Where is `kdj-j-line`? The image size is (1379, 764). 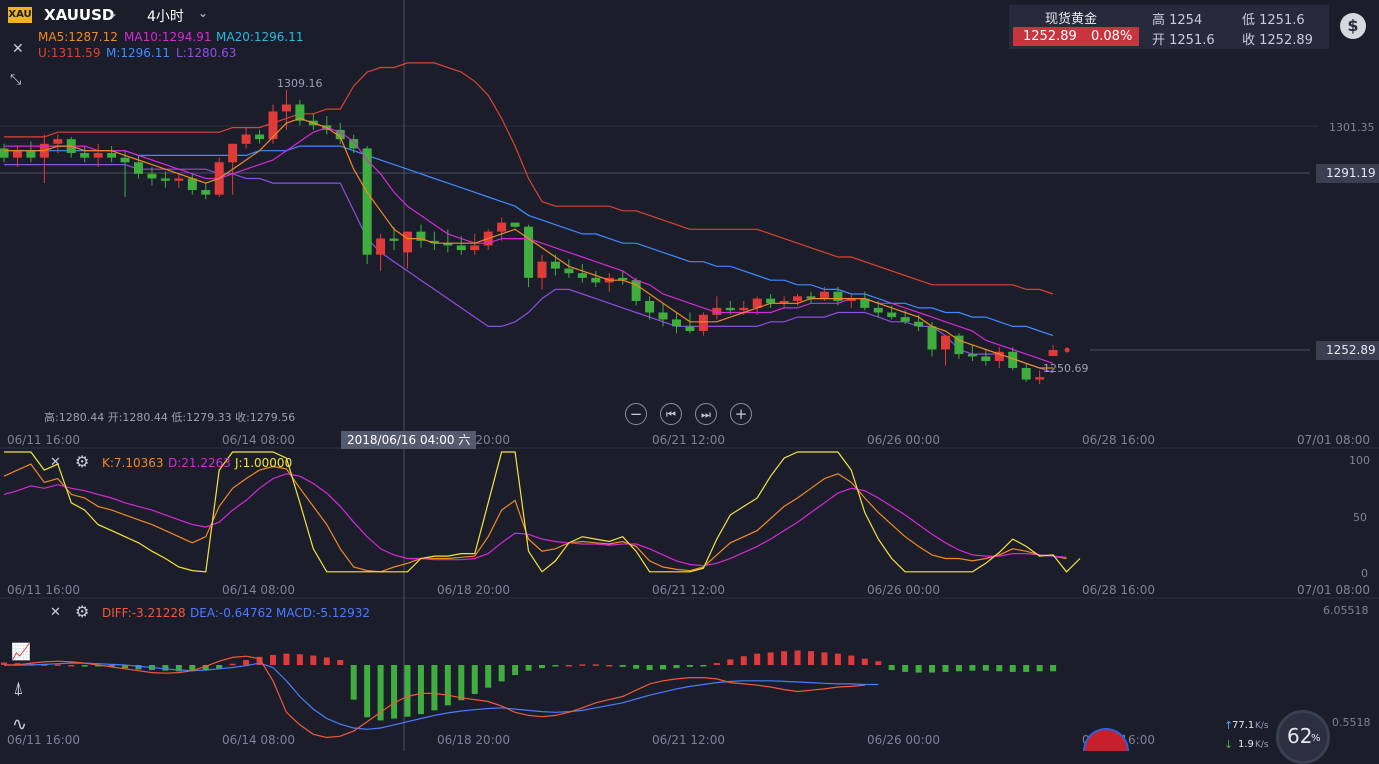 kdj-j-line is located at coordinates (542, 512).